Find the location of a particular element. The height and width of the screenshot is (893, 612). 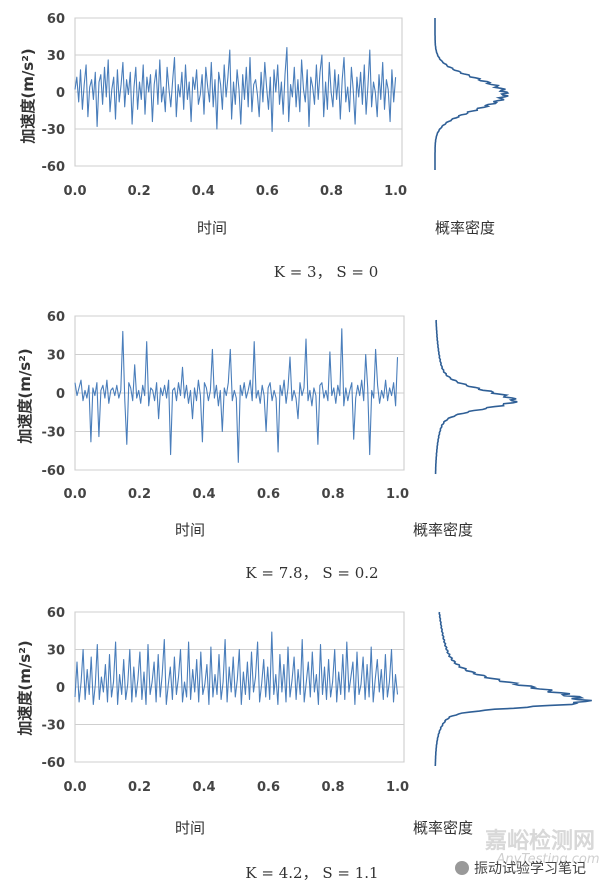

watermark-badge: 振动试验学习笔记 is located at coordinates (530, 869).